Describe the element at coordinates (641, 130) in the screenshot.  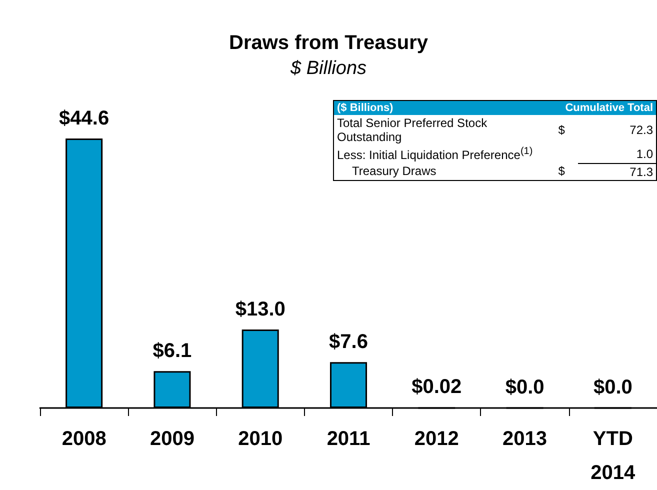
I see `text: 72.3` at that location.